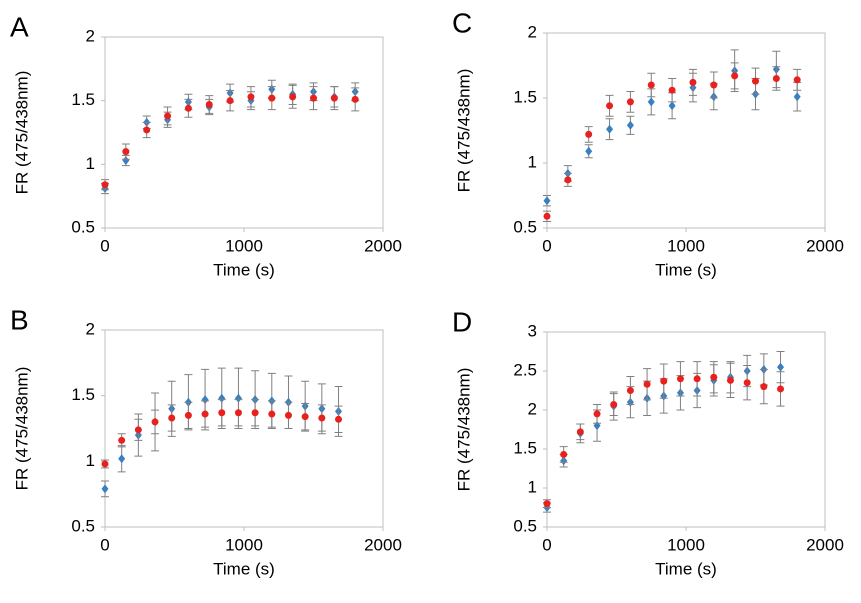 Image resolution: width=861 pixels, height=603 pixels. I want to click on panel-label: B, so click(19, 319).